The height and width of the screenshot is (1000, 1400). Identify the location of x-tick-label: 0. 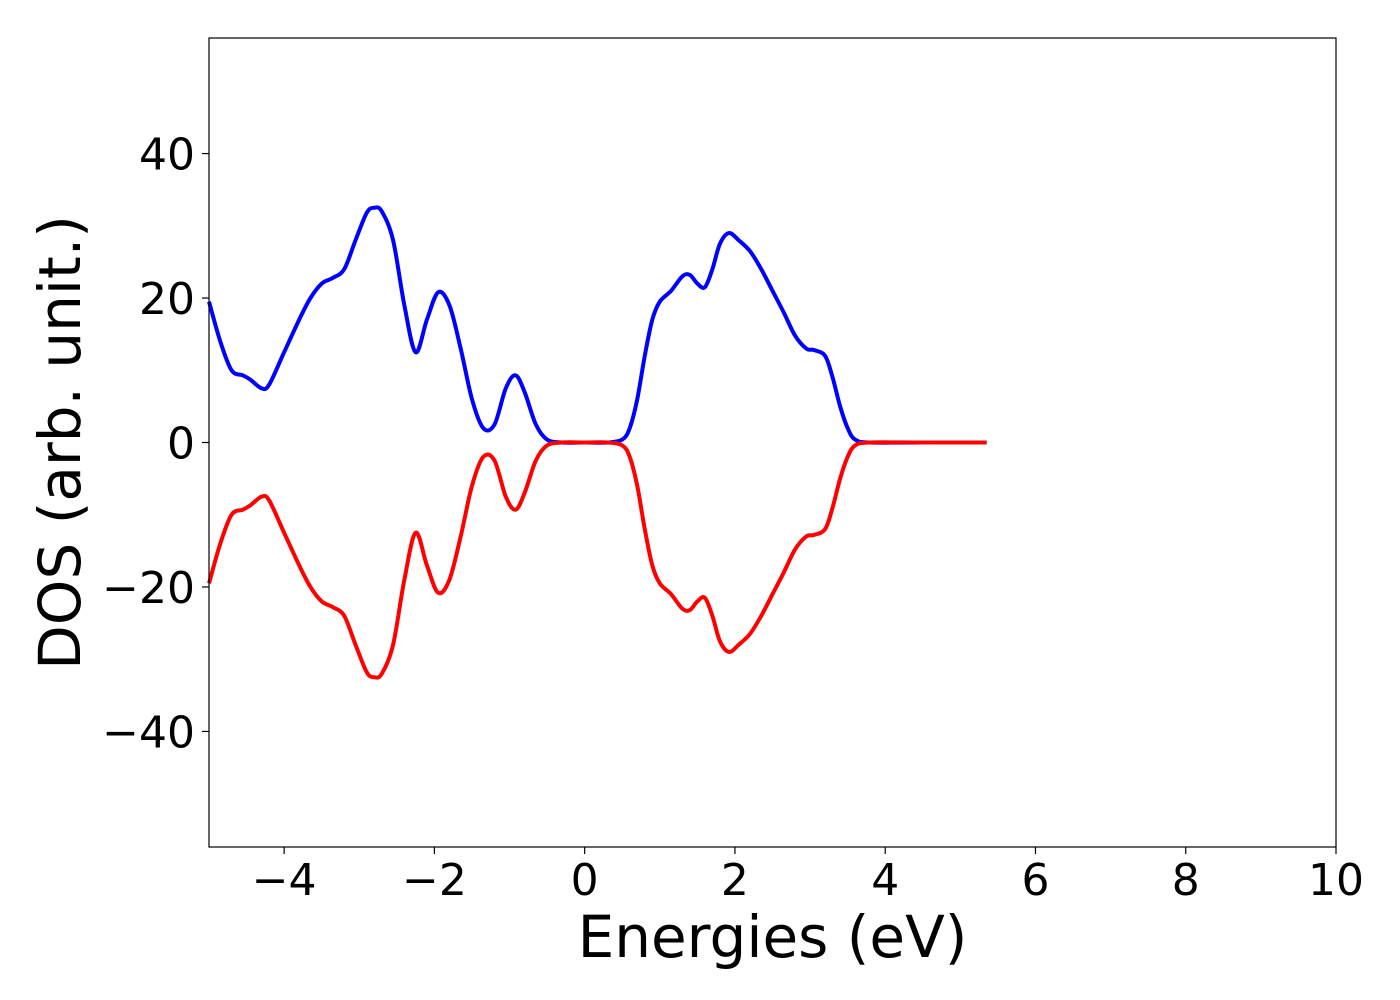
(585, 880).